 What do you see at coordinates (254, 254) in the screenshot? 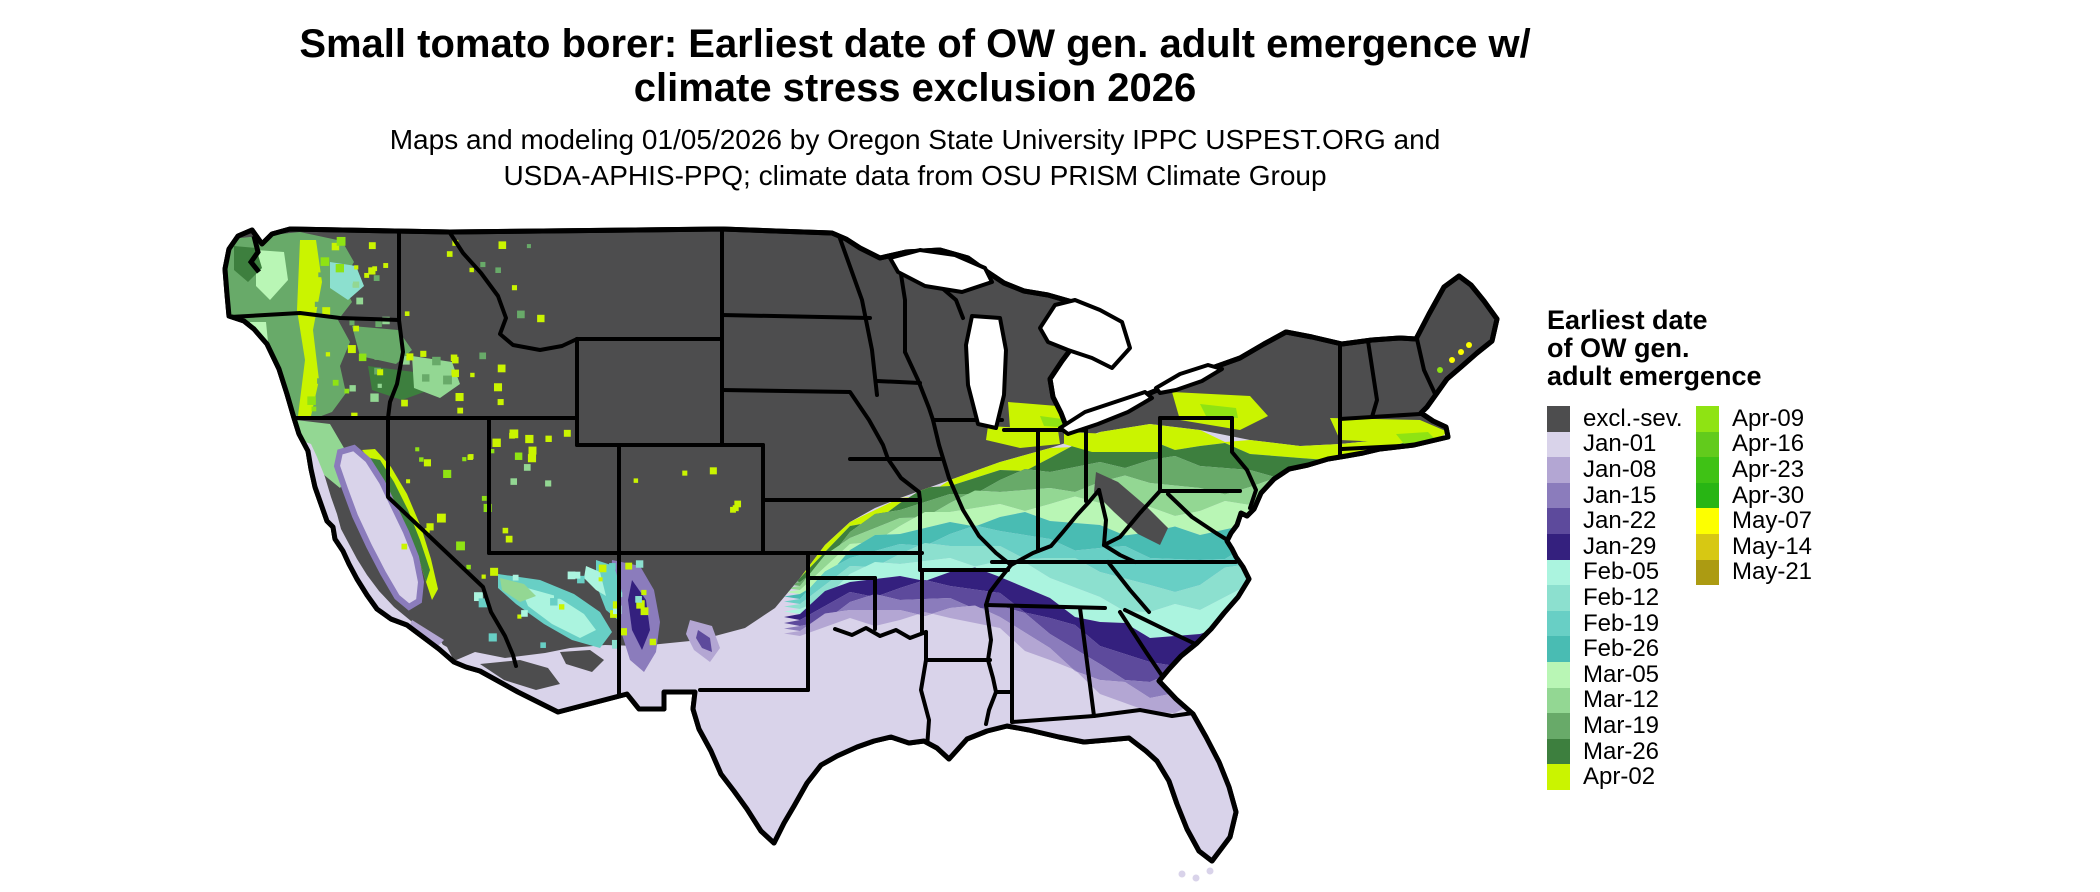
I see `puget-sound` at bounding box center [254, 254].